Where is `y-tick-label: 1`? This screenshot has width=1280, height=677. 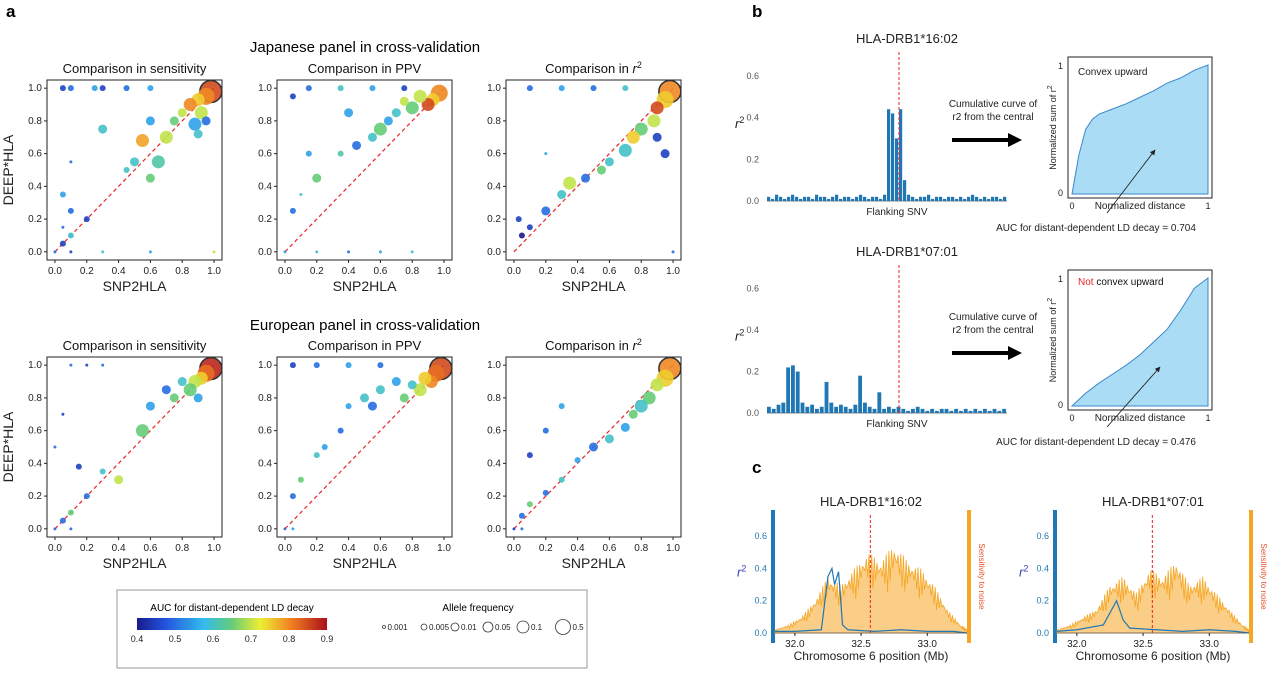 y-tick-label: 1 is located at coordinates (1060, 279).